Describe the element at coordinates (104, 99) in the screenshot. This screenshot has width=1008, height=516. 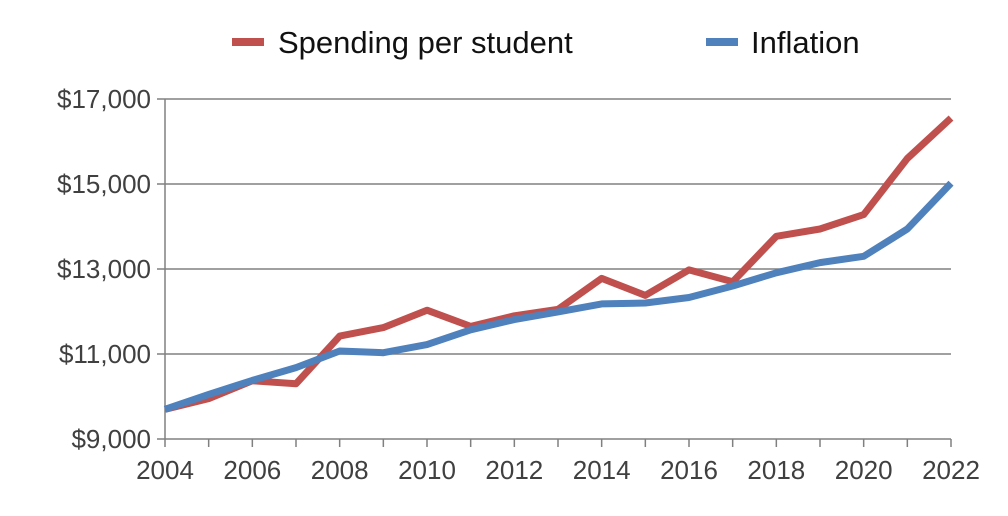
I see `y-tick-label: $17,000` at that location.